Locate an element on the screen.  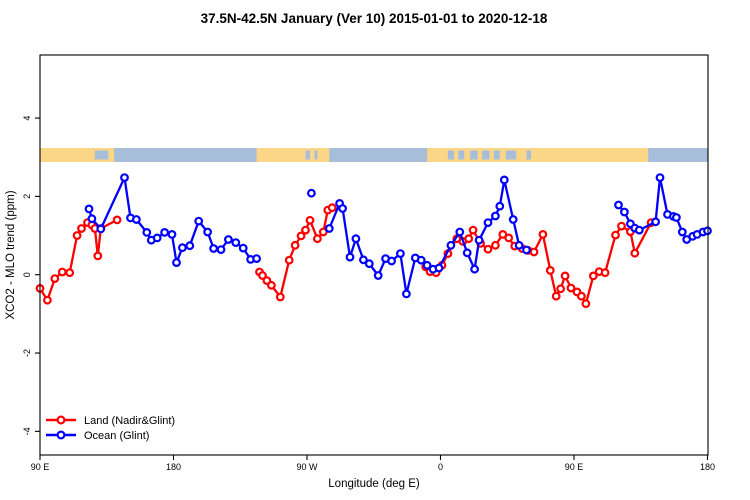
y-tick-label: 4 is located at coordinates (27, 118).